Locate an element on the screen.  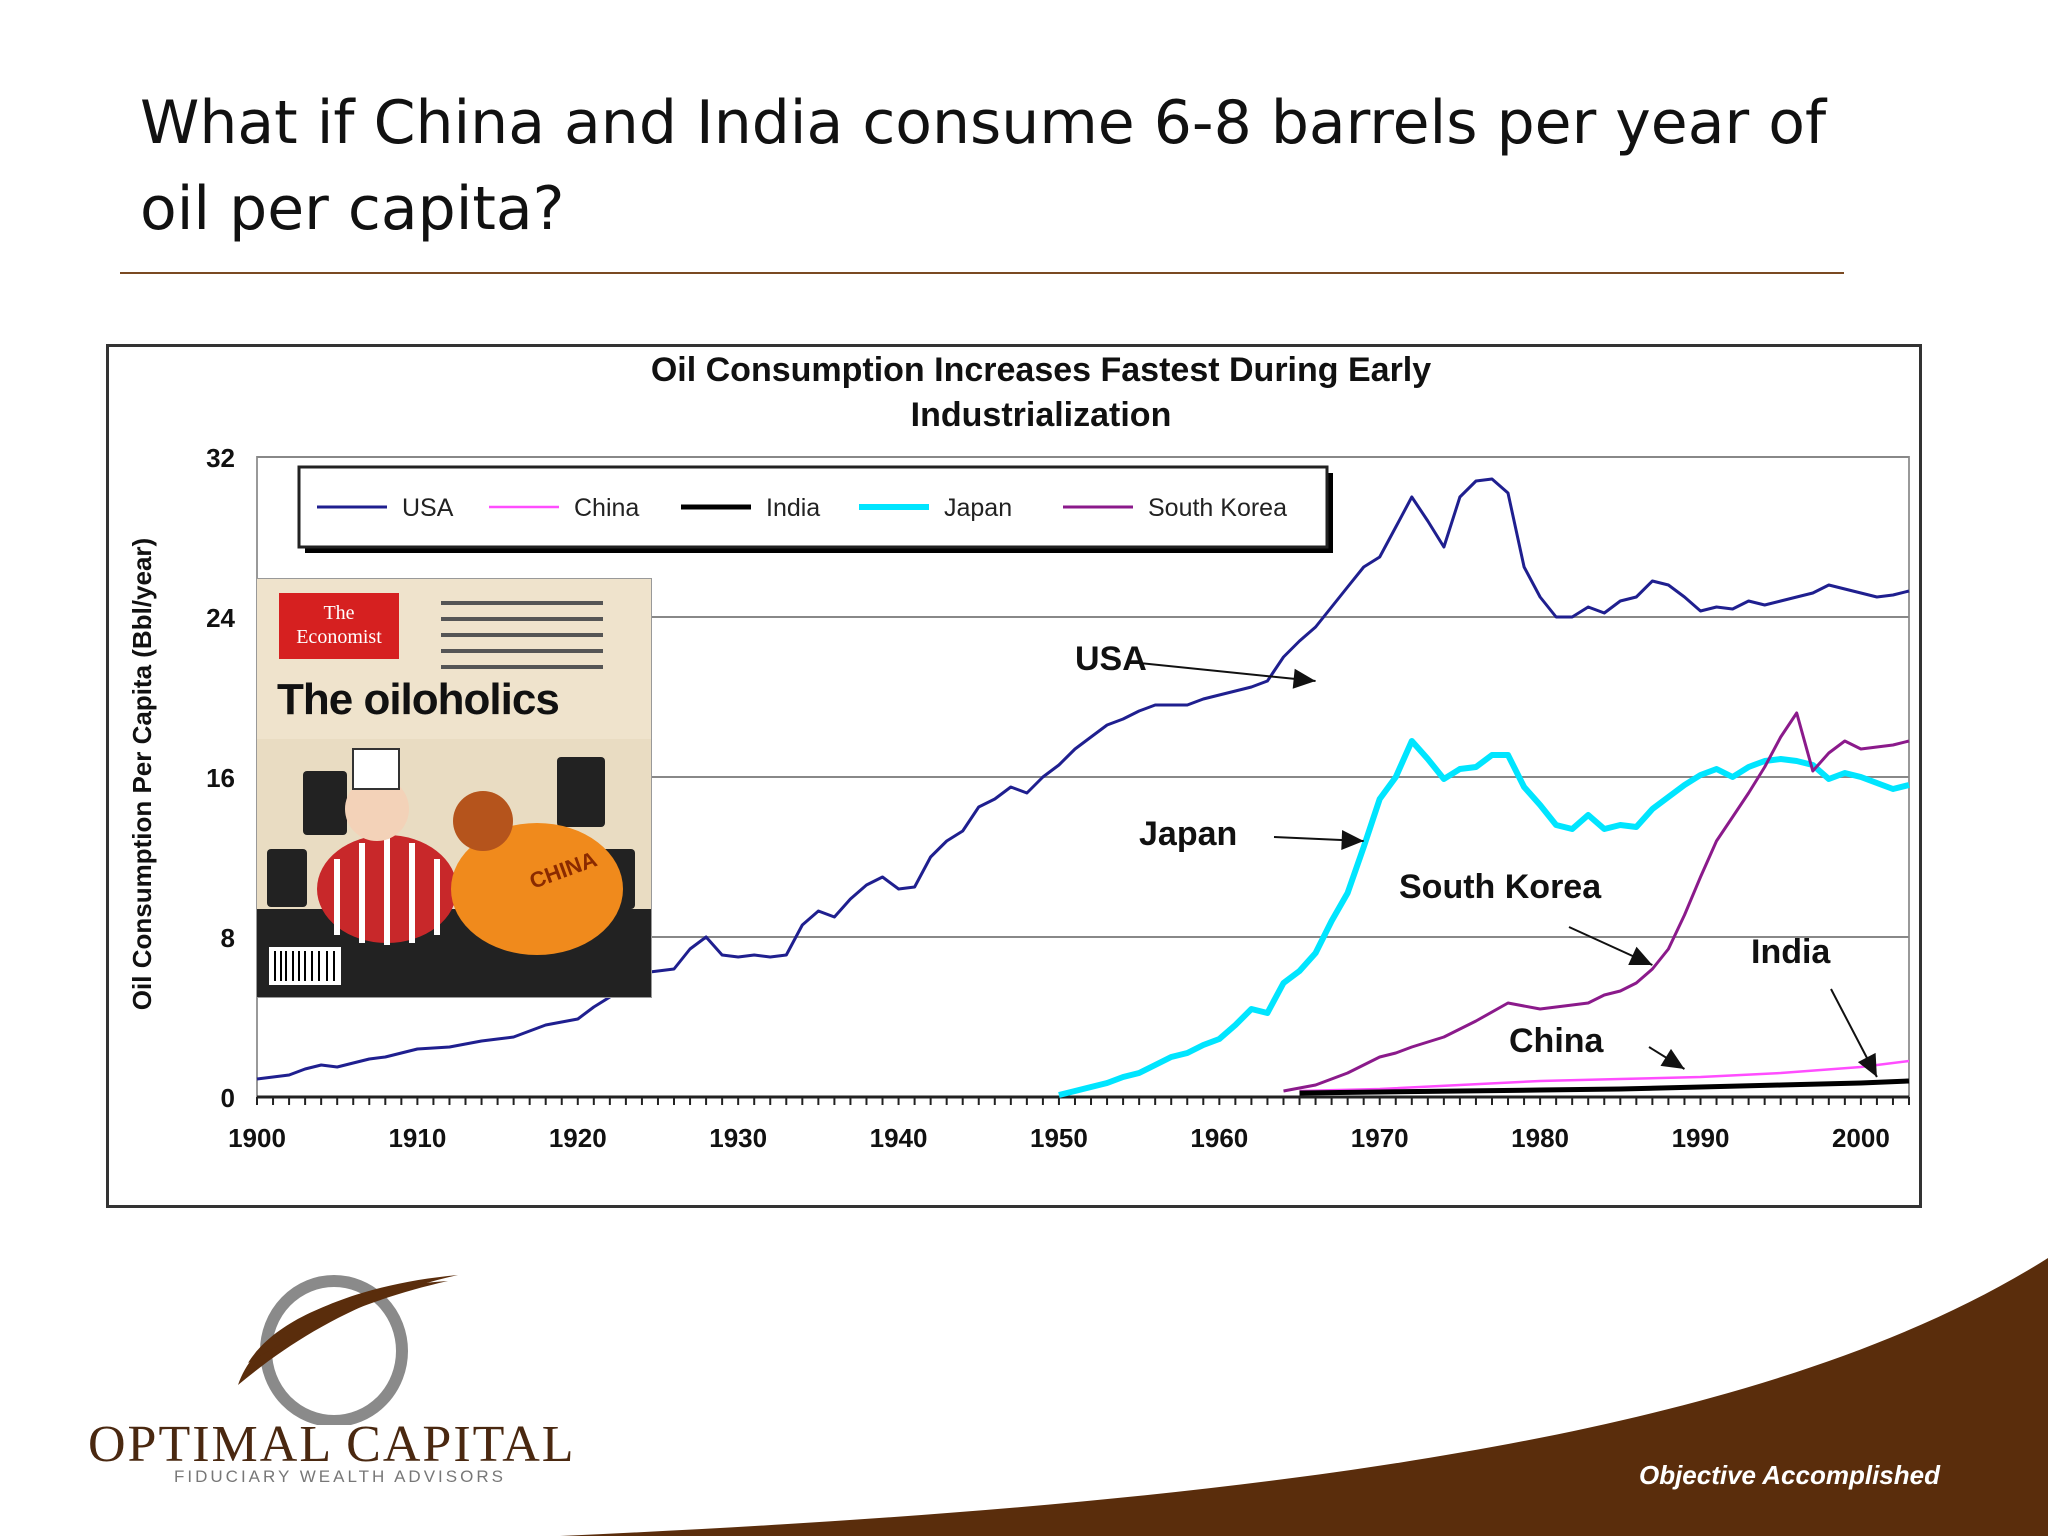
footer-swoosh-shape is located at coordinates (1304, 1397).